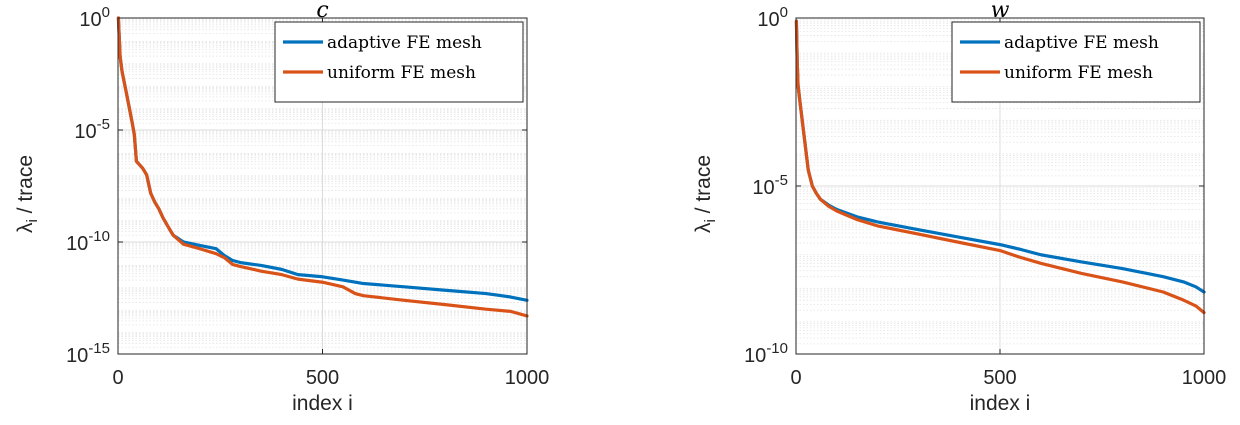 The width and height of the screenshot is (1240, 425). Describe the element at coordinates (88, 353) in the screenshot. I see `y-tick-label: 10⁻¹⁵` at that location.